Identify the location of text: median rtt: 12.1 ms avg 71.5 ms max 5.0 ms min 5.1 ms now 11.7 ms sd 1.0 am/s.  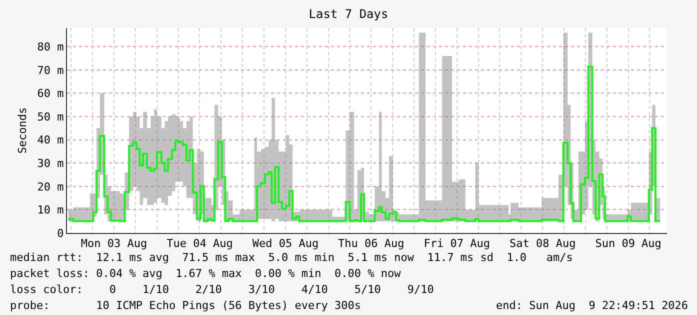
(291, 257).